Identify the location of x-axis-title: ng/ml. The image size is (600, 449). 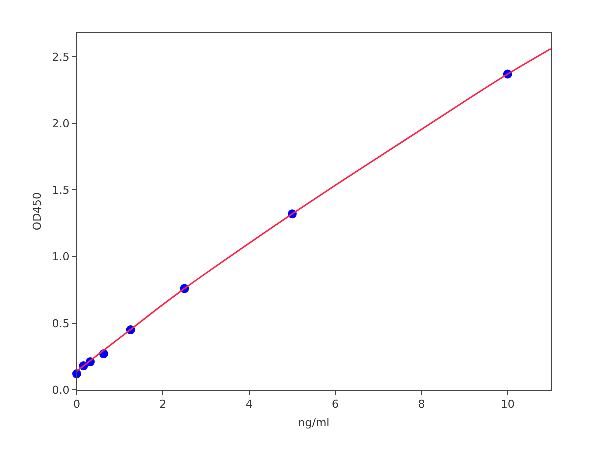
(314, 423).